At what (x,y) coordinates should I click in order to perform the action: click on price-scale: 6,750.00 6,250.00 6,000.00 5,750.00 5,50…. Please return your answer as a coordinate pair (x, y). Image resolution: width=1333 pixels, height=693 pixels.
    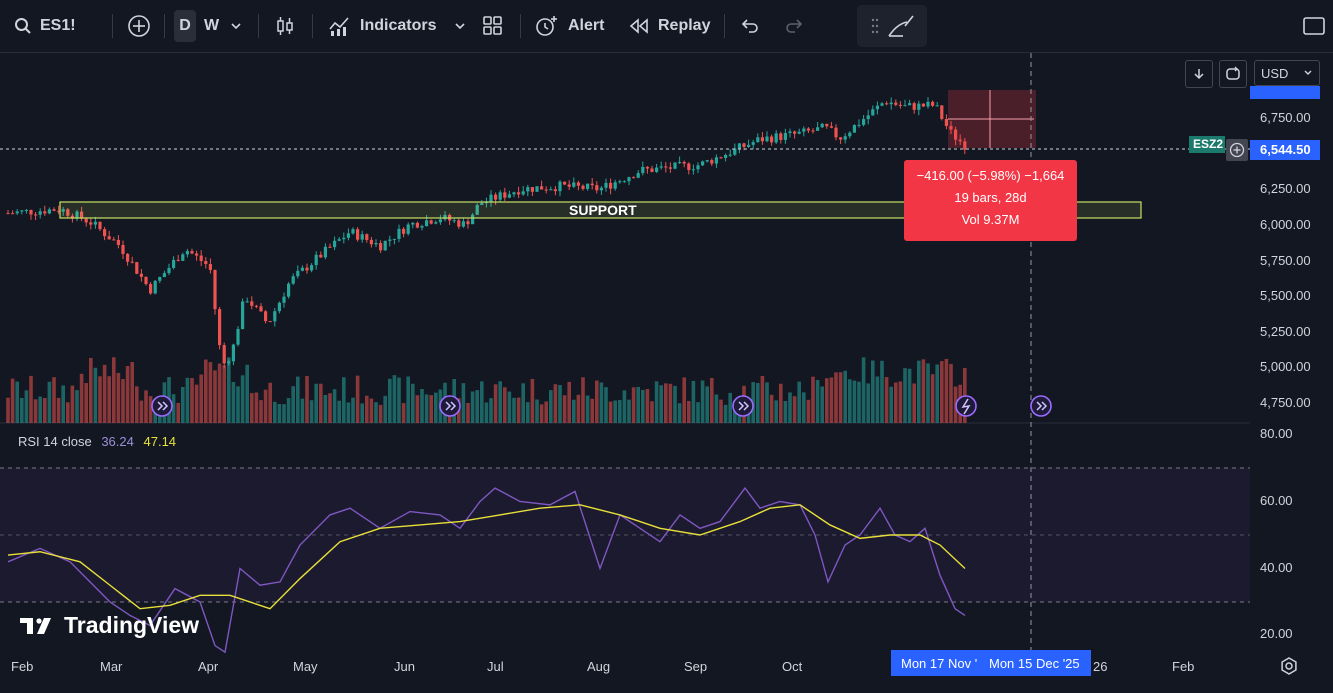
    Looking at the image, I should click on (1291, 355).